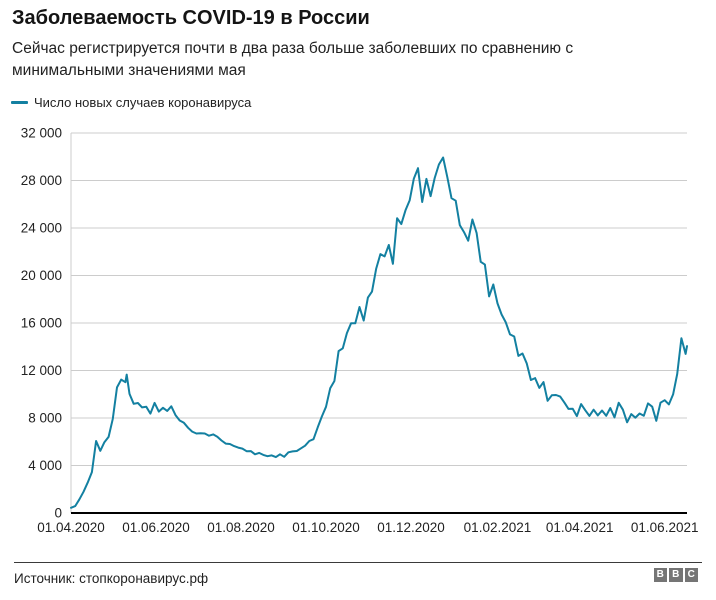 This screenshot has width=716, height=600. I want to click on x-tick-label: 01.06.2021, so click(665, 527).